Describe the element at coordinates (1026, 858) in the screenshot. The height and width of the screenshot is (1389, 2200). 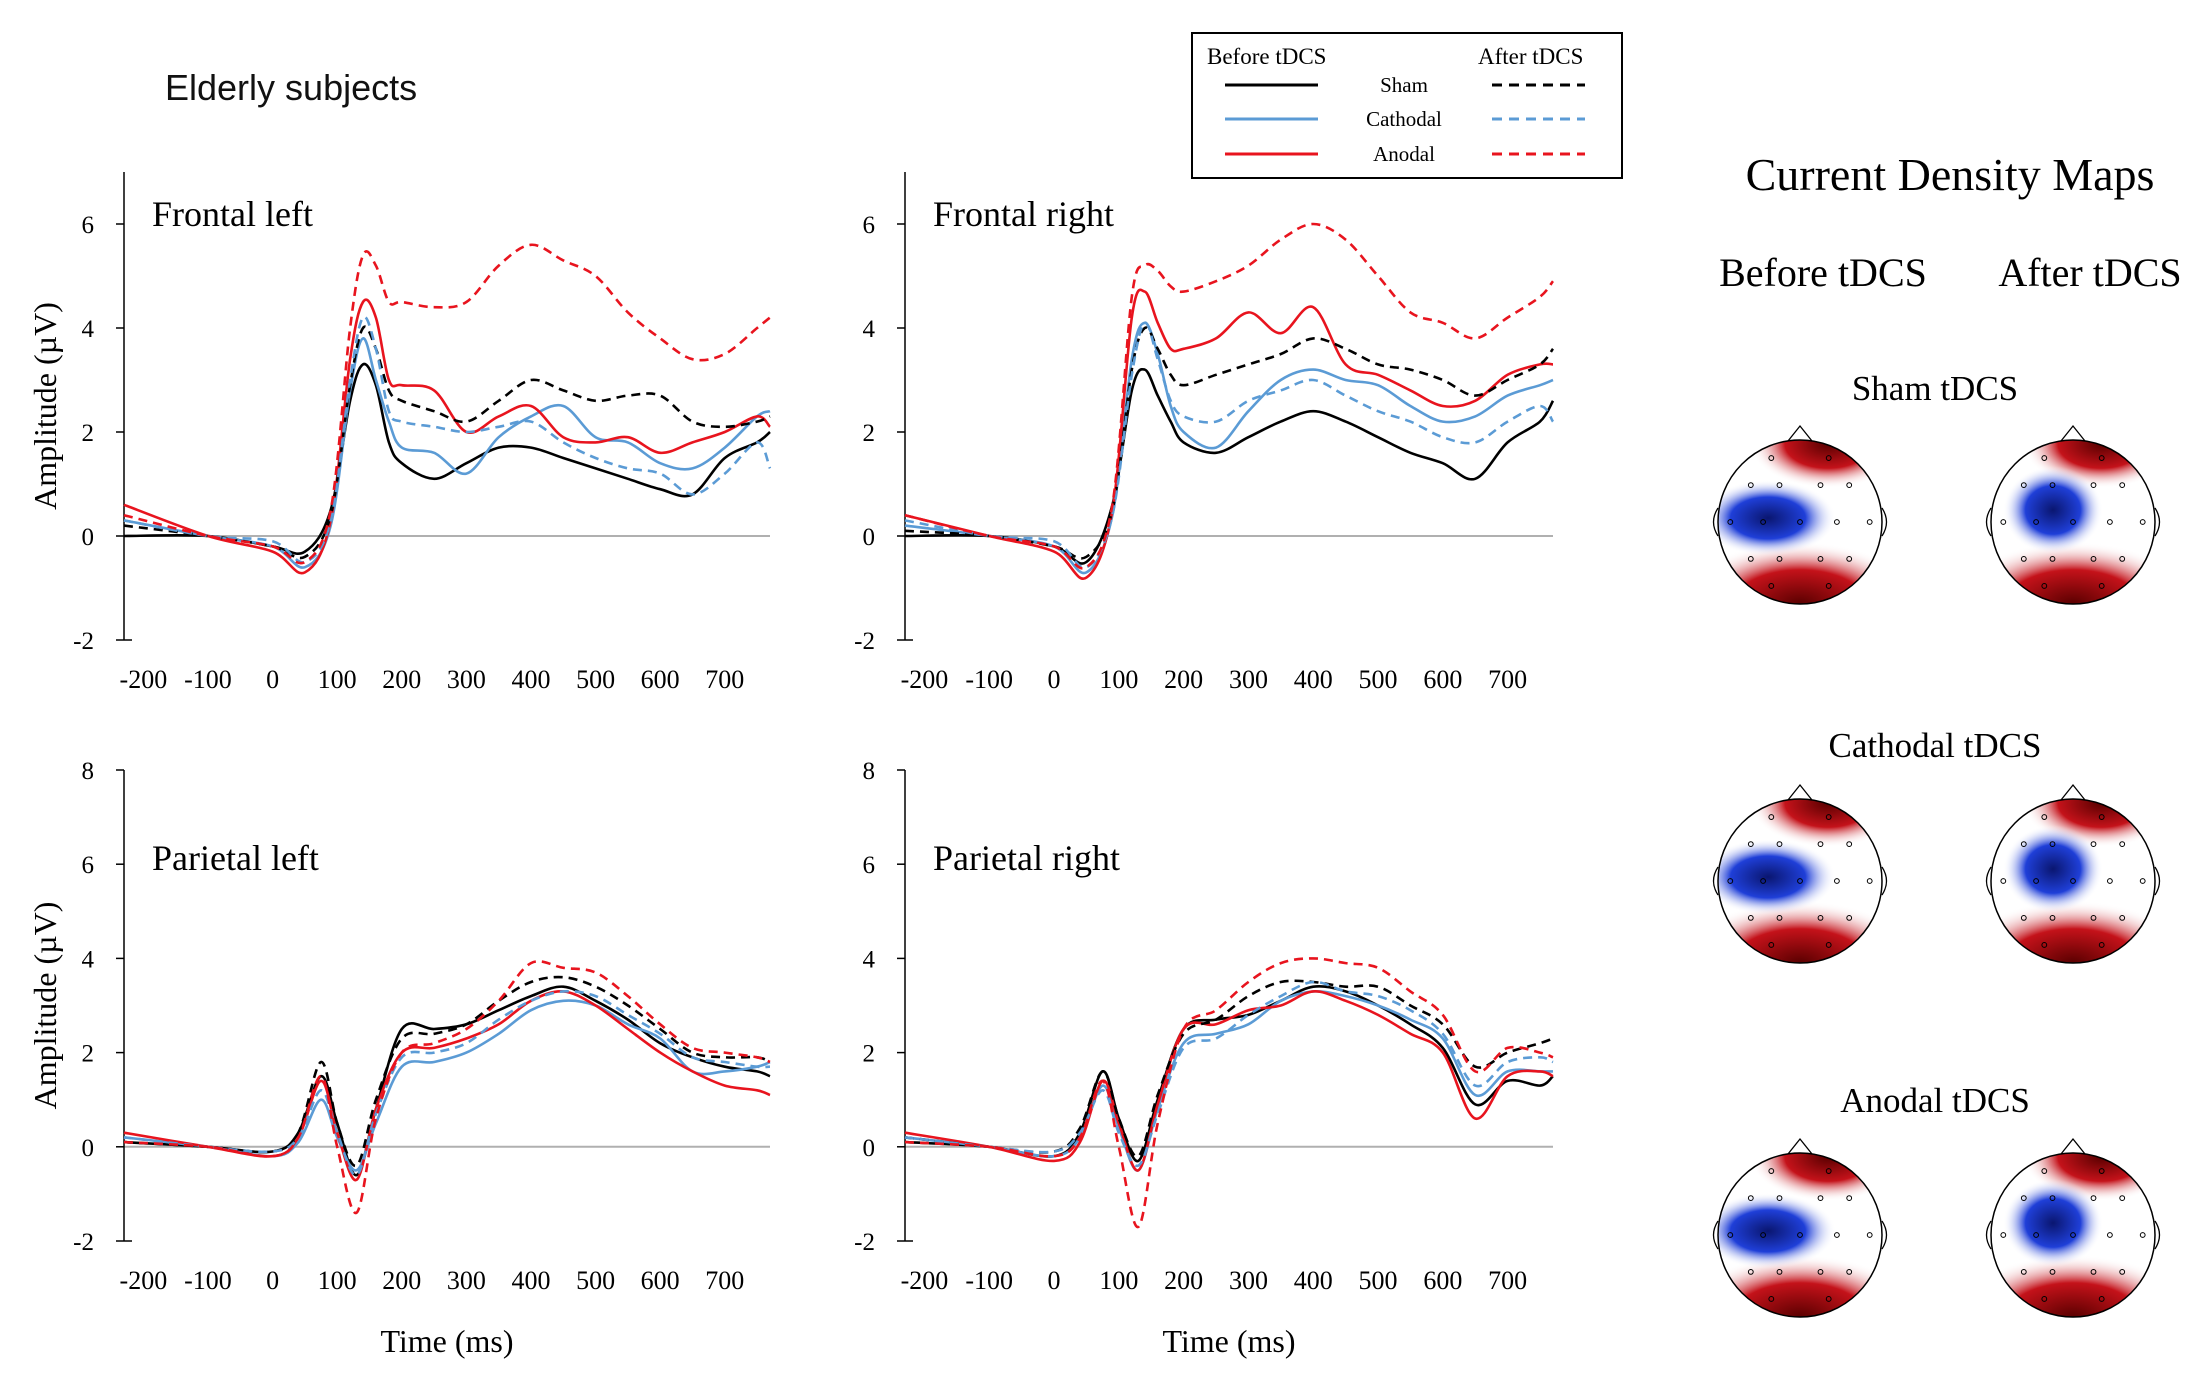
I see `panel-title: Parietal right` at that location.